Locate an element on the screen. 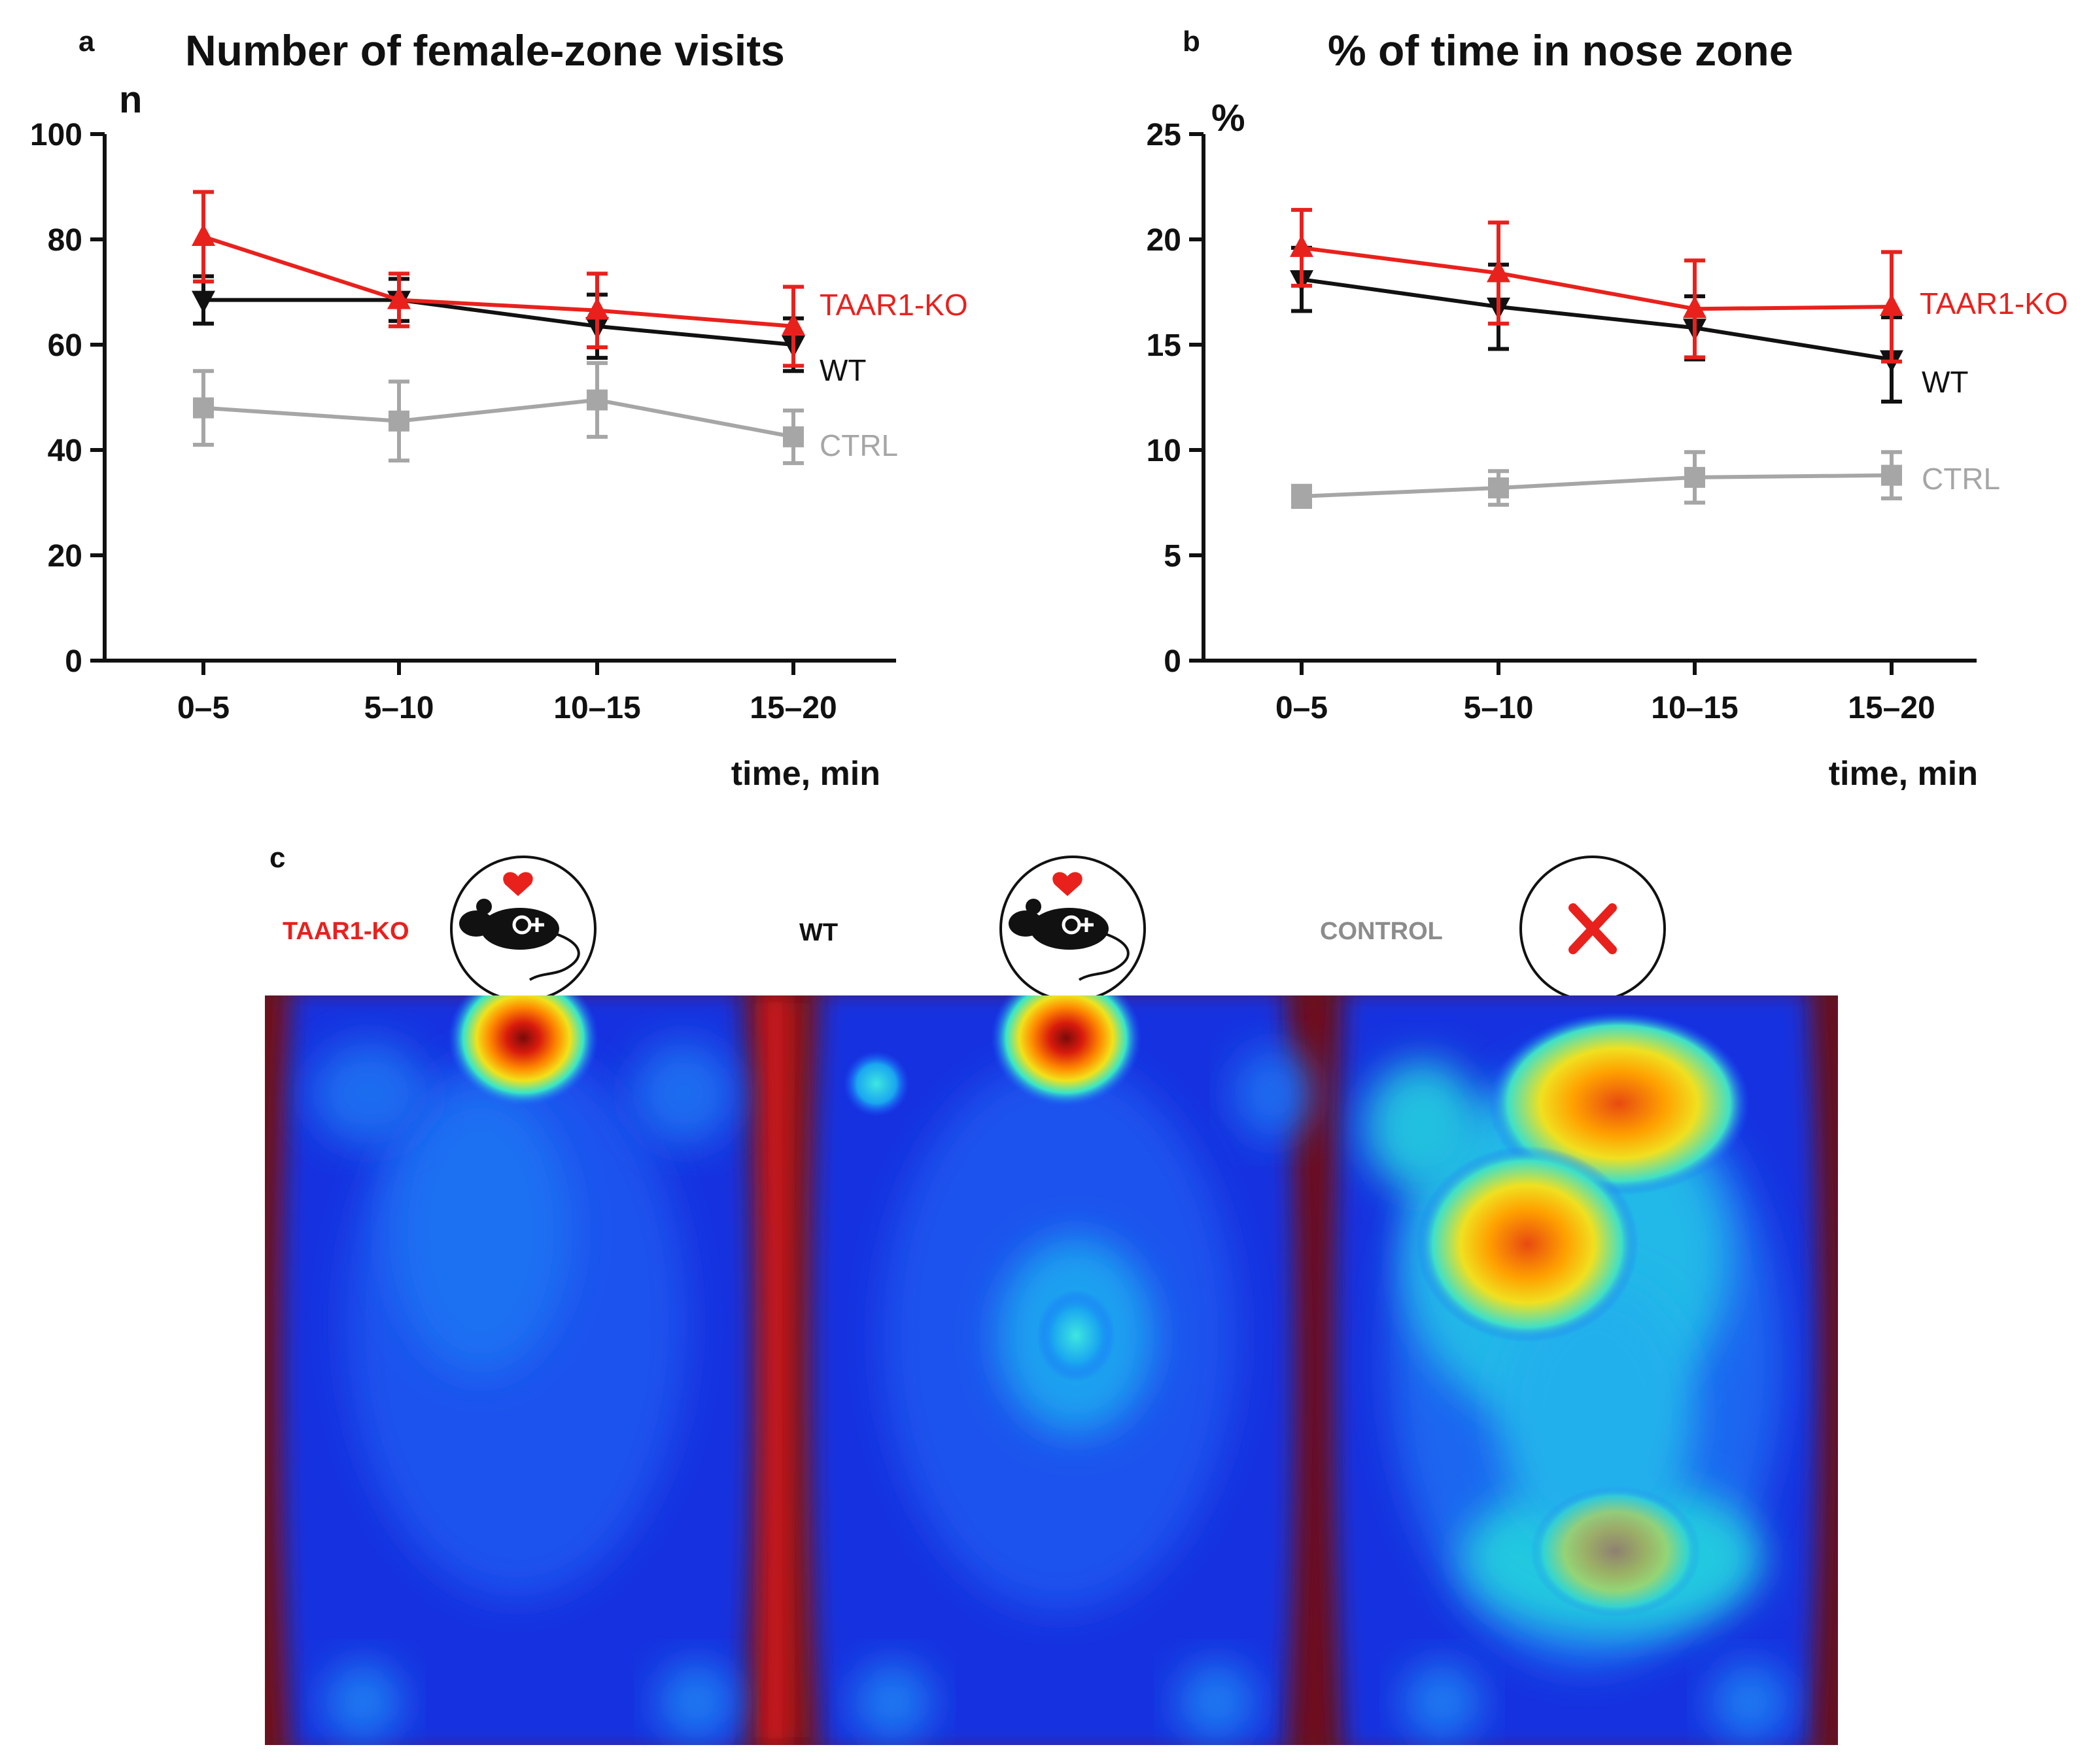 The image size is (2095, 1764). y-ticks: 0 5 10 15 20 25 is located at coordinates (1175, 399).